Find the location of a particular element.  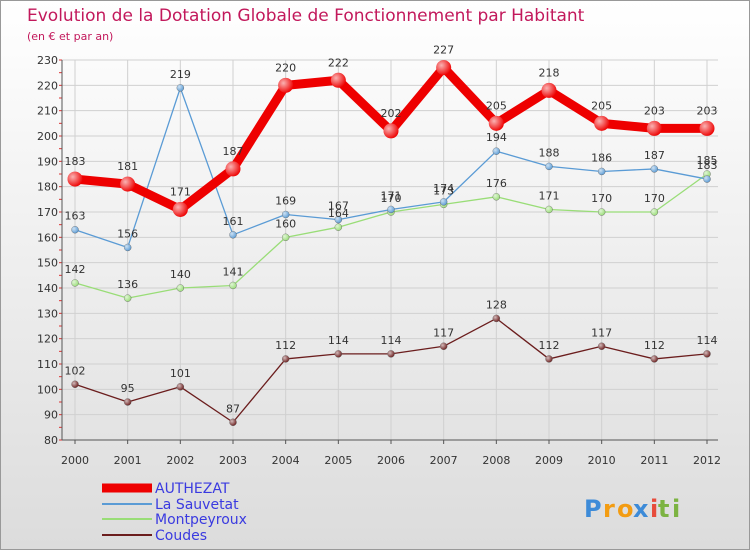

y-tick-label: 190 is located at coordinates (47, 161).